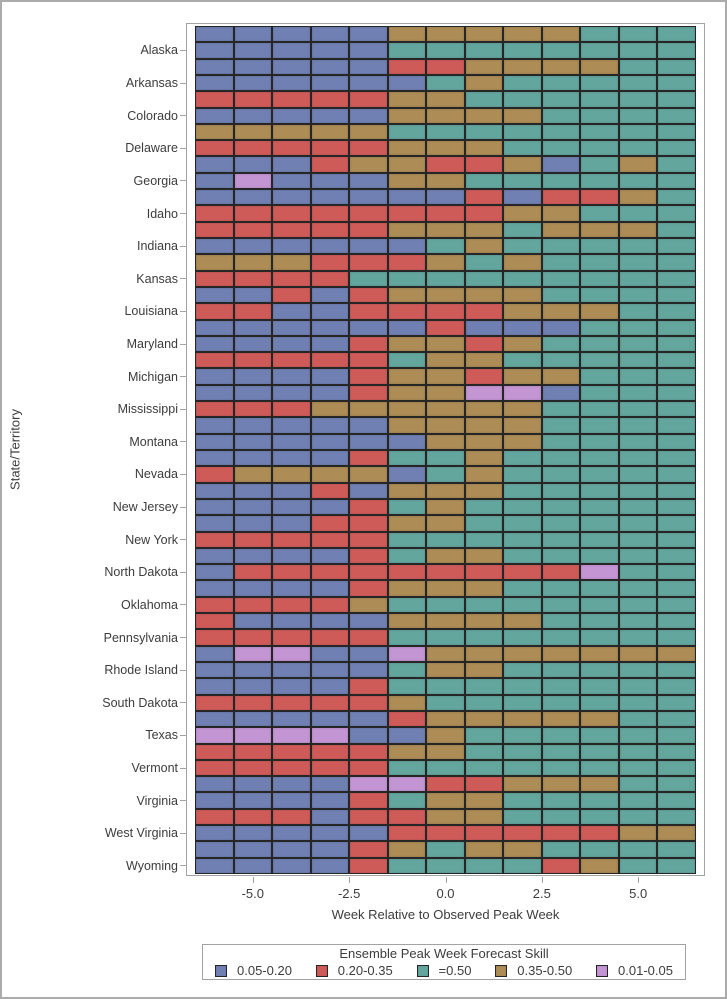 This screenshot has width=727, height=999. I want to click on x-tick-mark, so click(542, 880).